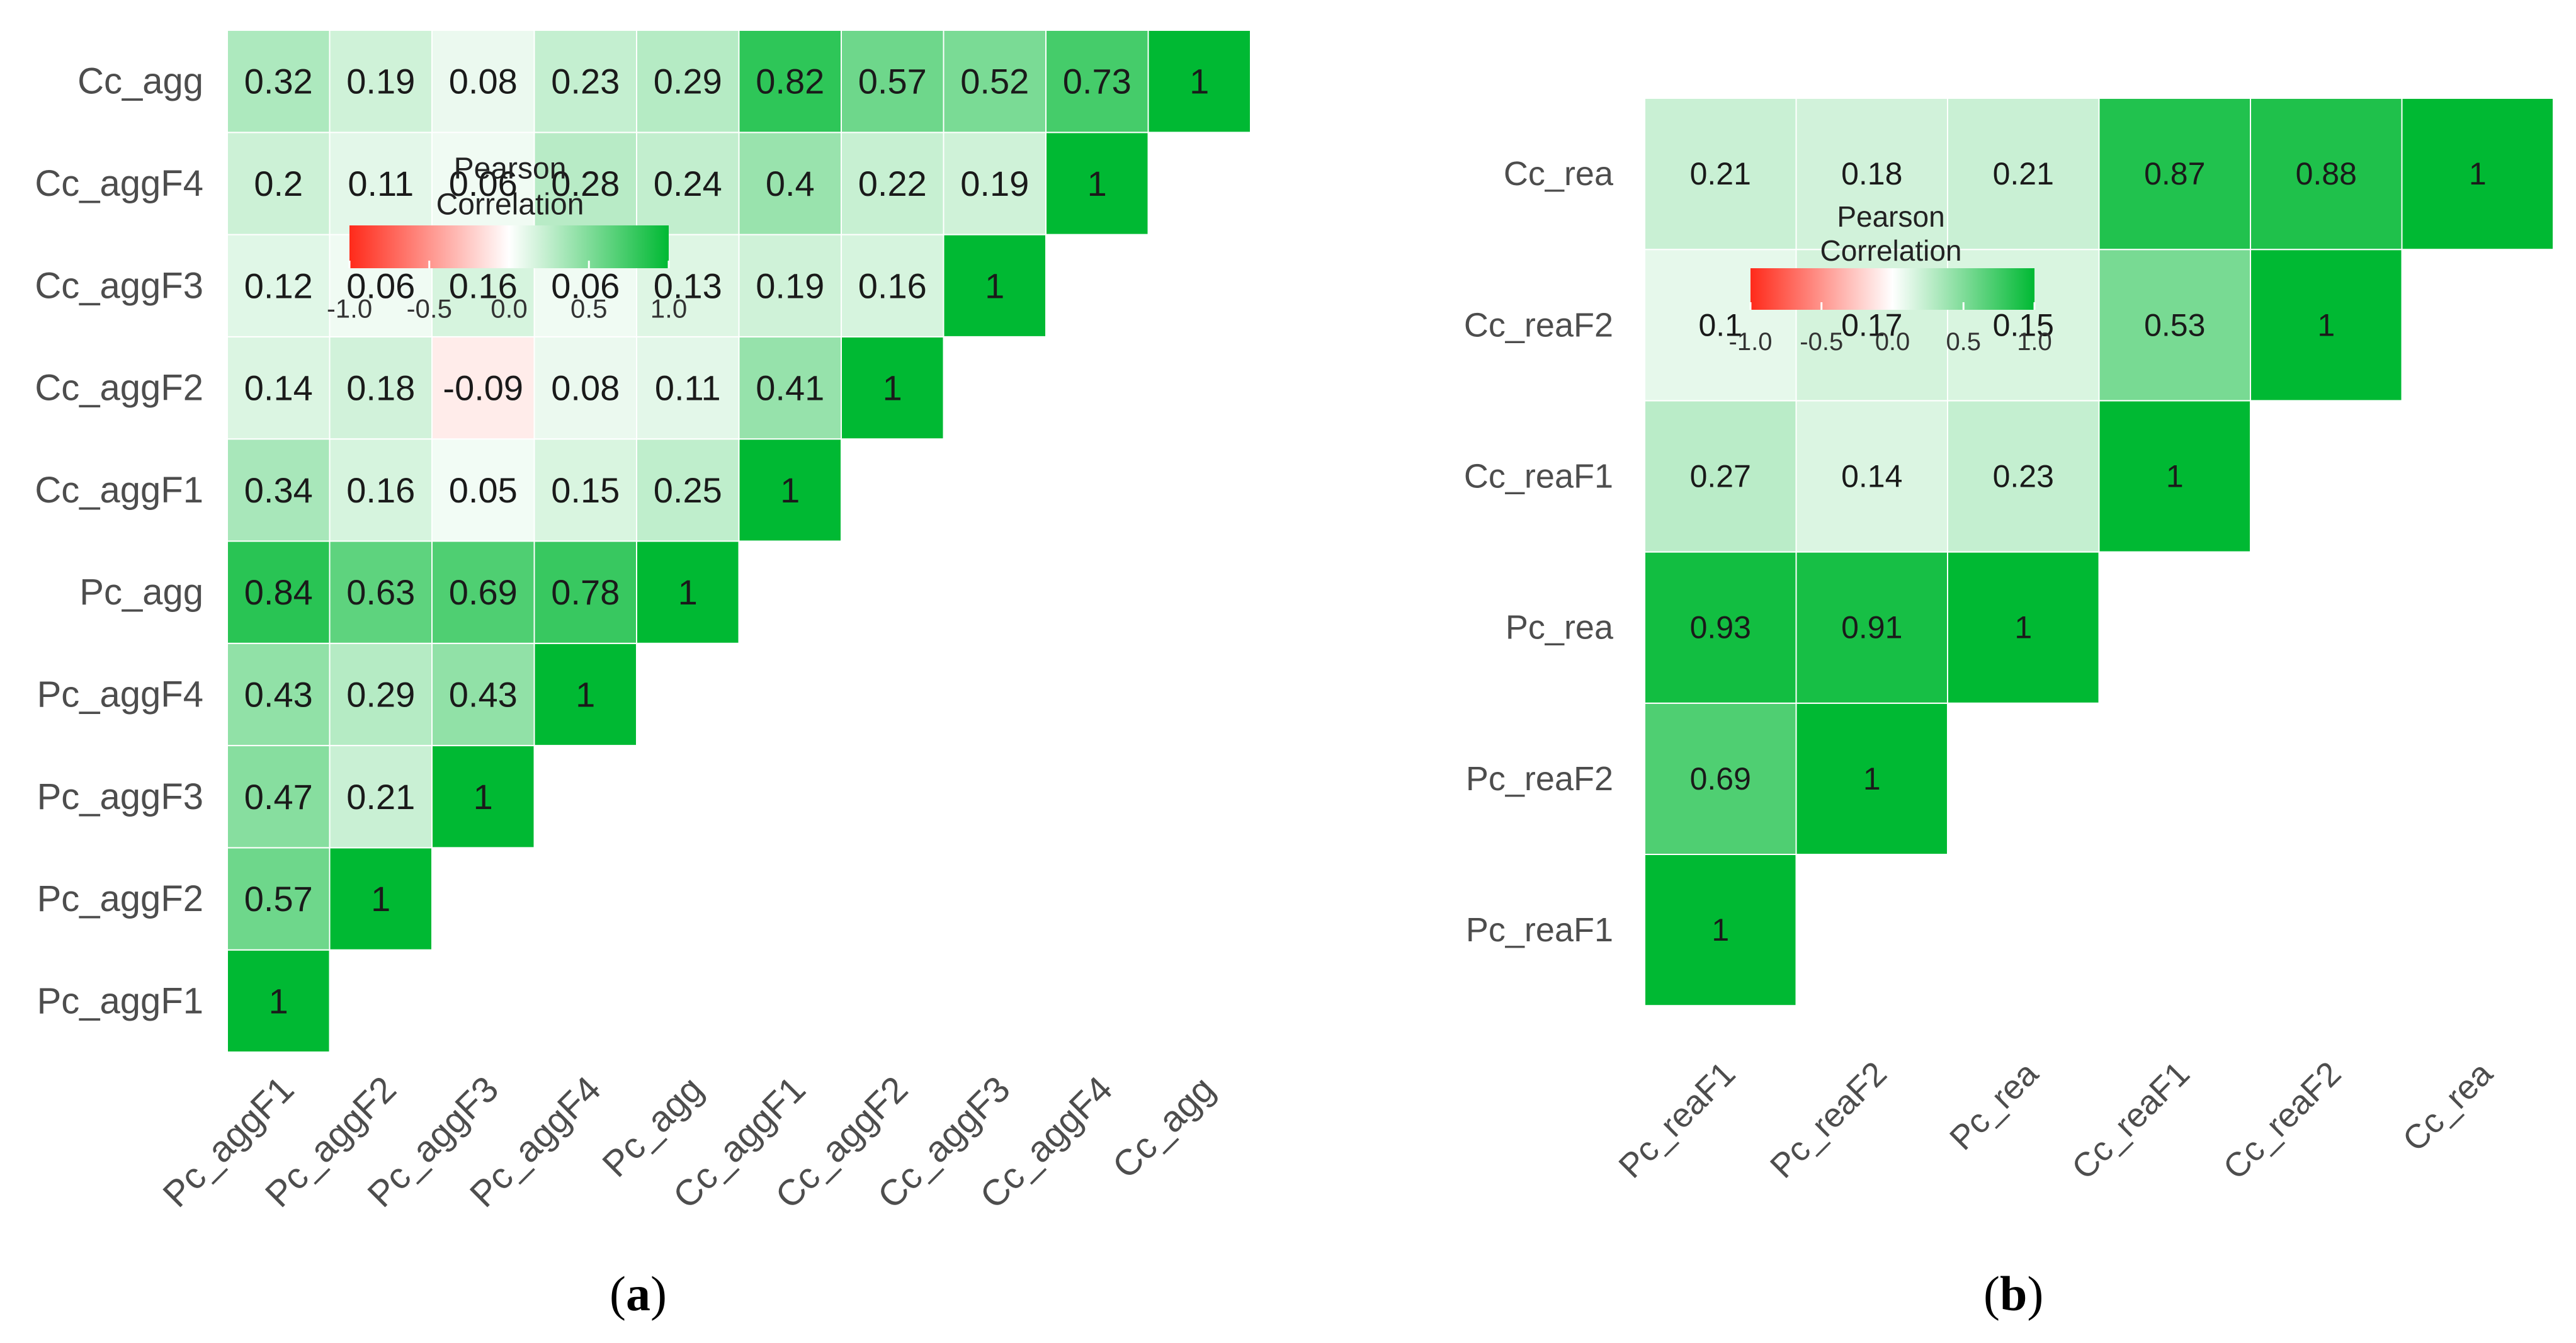 The width and height of the screenshot is (2576, 1343). I want to click on heatmap-cell-b-Pc_reaF1-Pc_reaF1, so click(1720, 930).